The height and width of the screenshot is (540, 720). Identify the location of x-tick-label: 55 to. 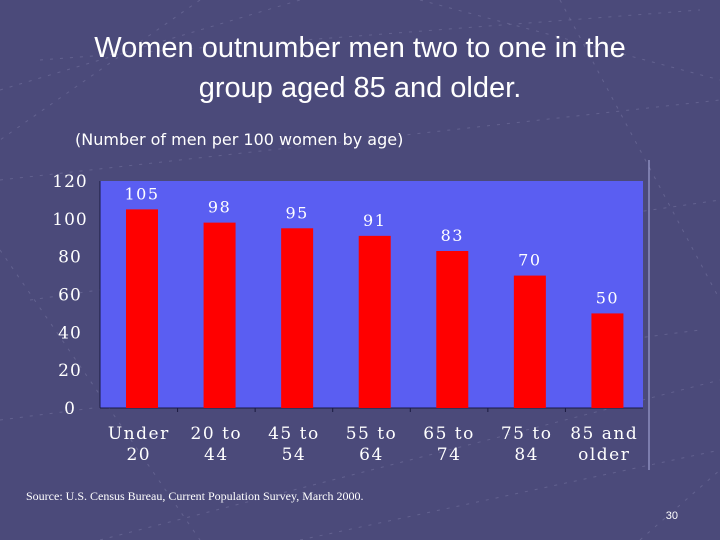
(372, 434).